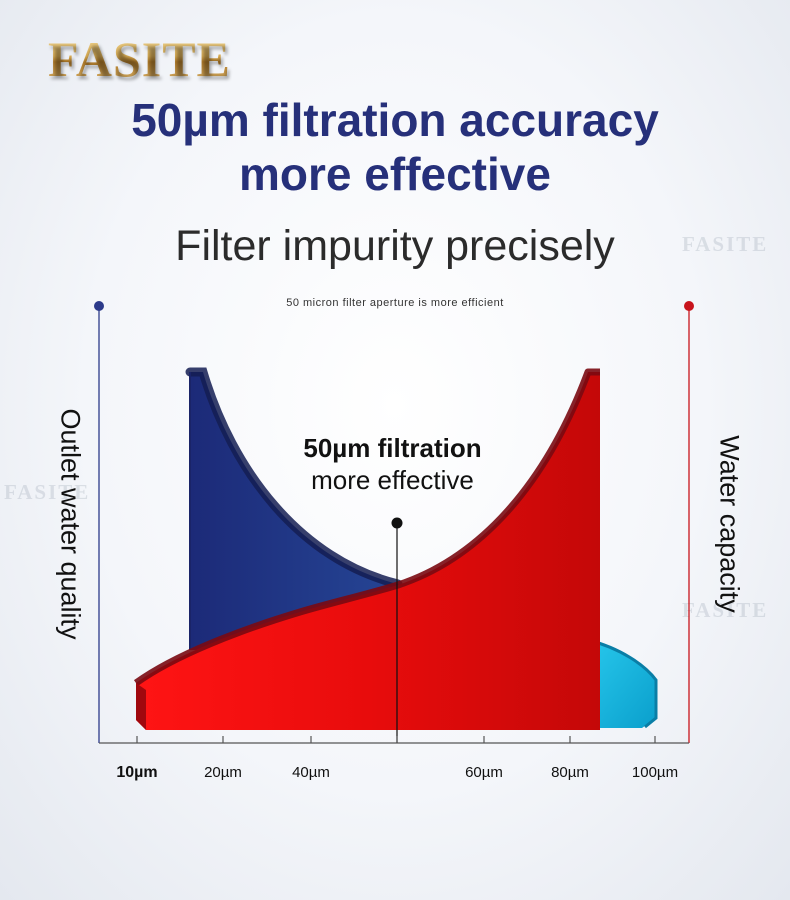 This screenshot has height=900, width=790. Describe the element at coordinates (570, 772) in the screenshot. I see `x-axis-tick-label: 80µm` at that location.